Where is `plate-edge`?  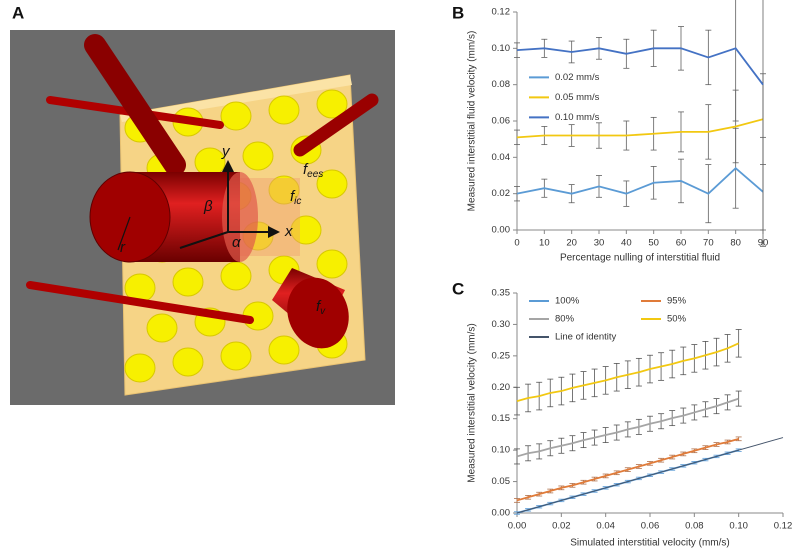
plate-edge is located at coordinates (236, 98).